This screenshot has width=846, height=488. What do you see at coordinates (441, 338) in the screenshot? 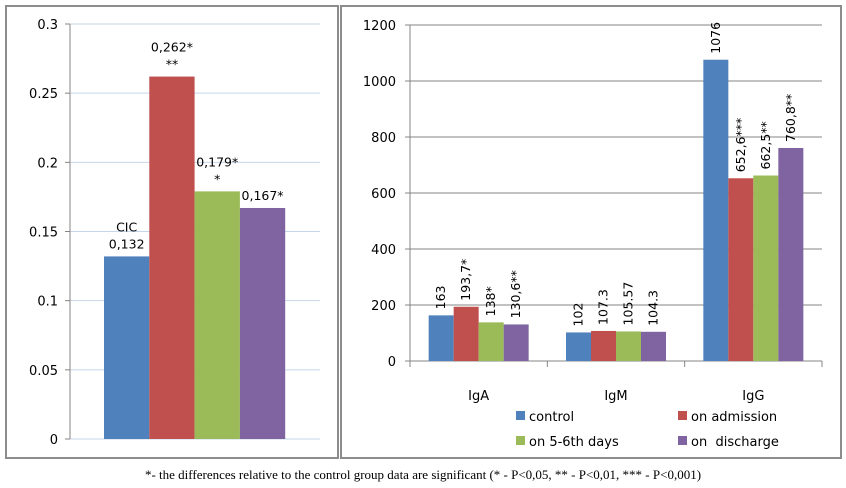
I see `bar-IgA-control` at bounding box center [441, 338].